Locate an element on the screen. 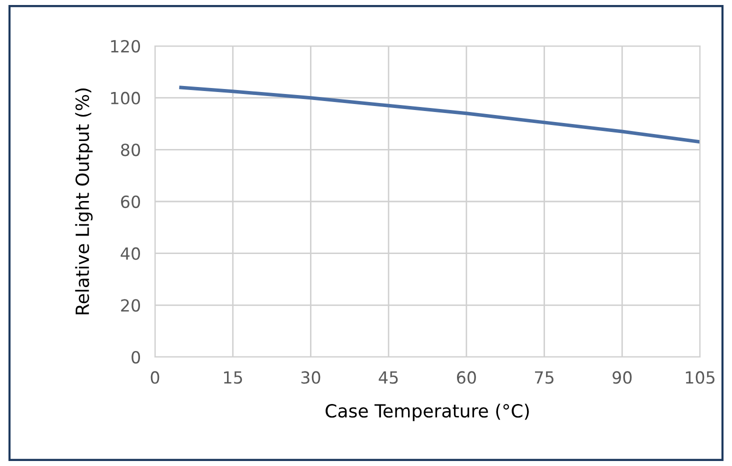 The width and height of the screenshot is (732, 466). x-tick-label: 45 is located at coordinates (388, 377).